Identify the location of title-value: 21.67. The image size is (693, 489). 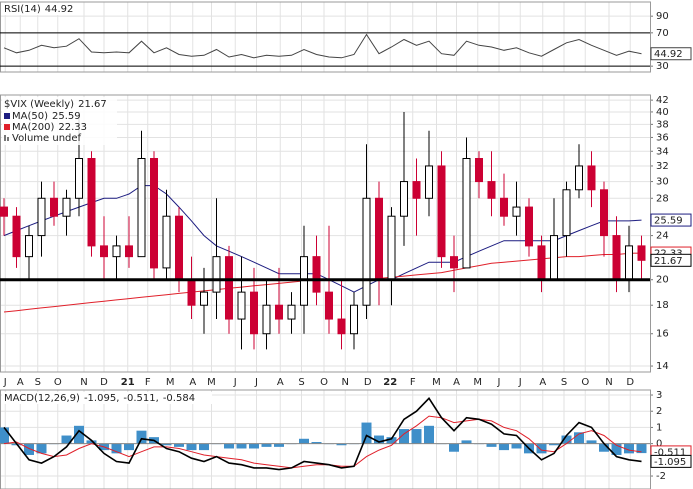
(92, 104).